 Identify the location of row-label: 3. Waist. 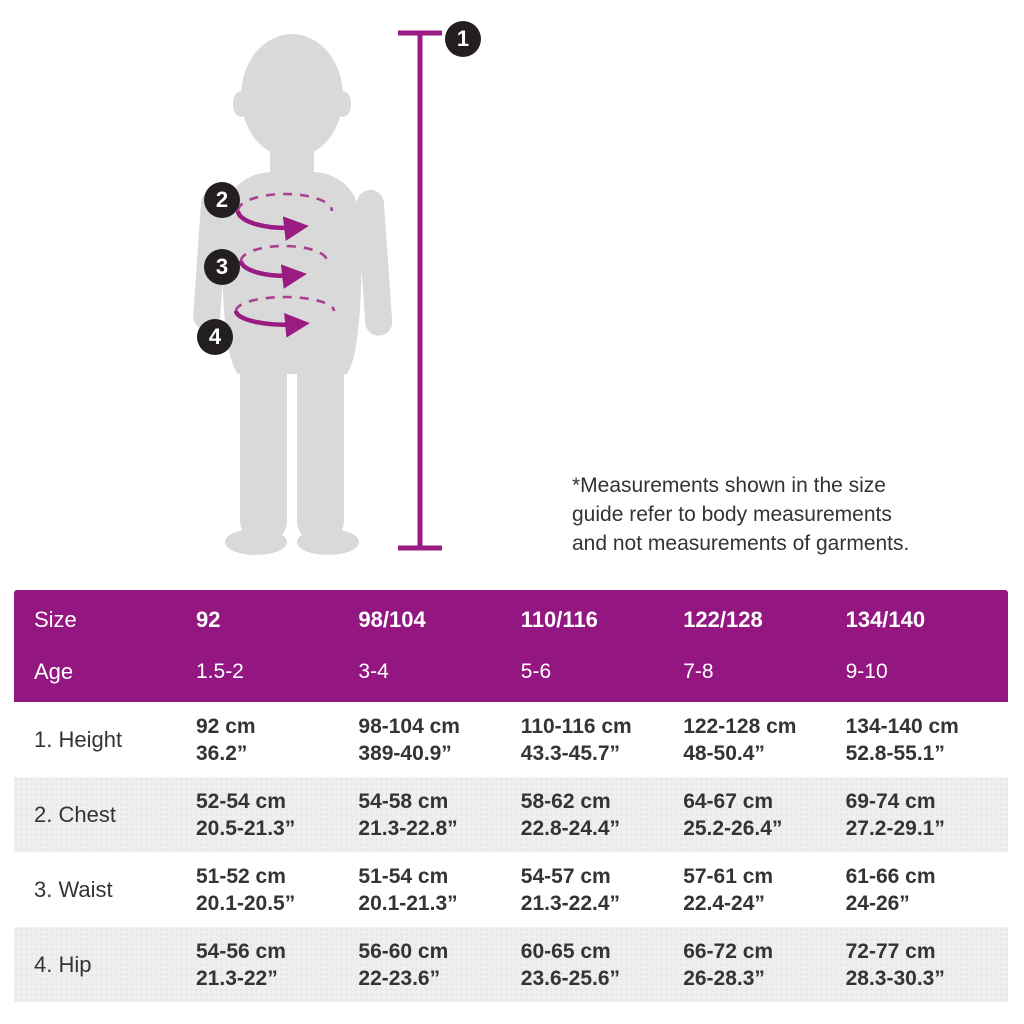
(73, 889).